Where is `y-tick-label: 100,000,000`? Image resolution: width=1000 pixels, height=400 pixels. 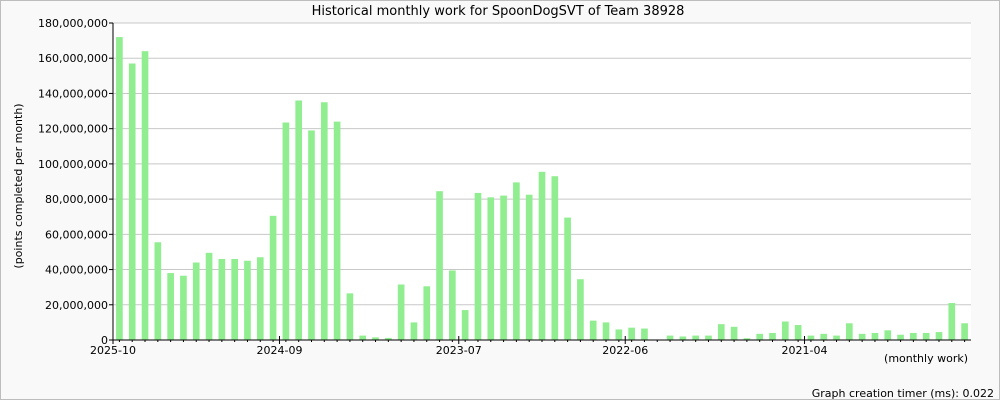
y-tick-label: 100,000,000 is located at coordinates (73, 164).